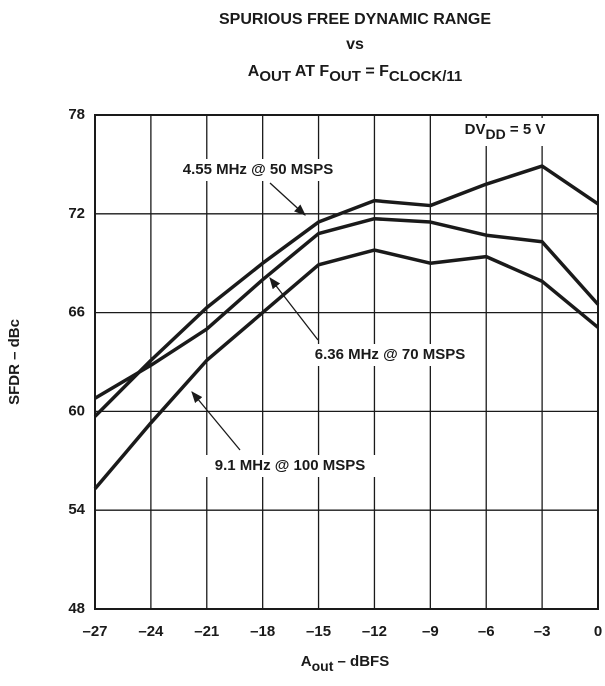  I want to click on series-label: 4.55 MHz @ 50 MSPS, so click(258, 169).